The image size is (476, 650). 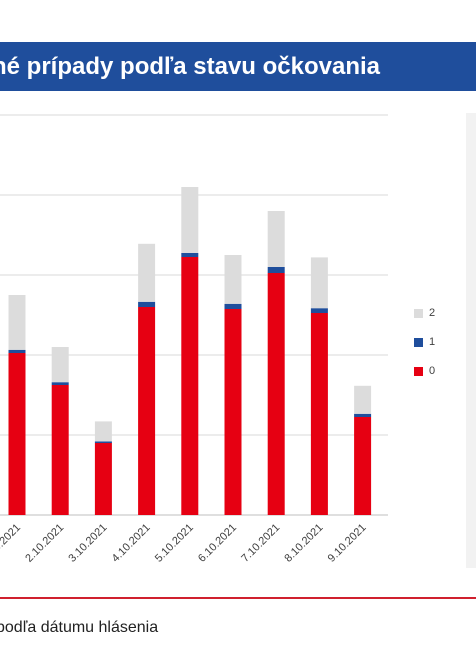 What do you see at coordinates (147, 272) in the screenshot?
I see `bar-2-4.10.2021` at bounding box center [147, 272].